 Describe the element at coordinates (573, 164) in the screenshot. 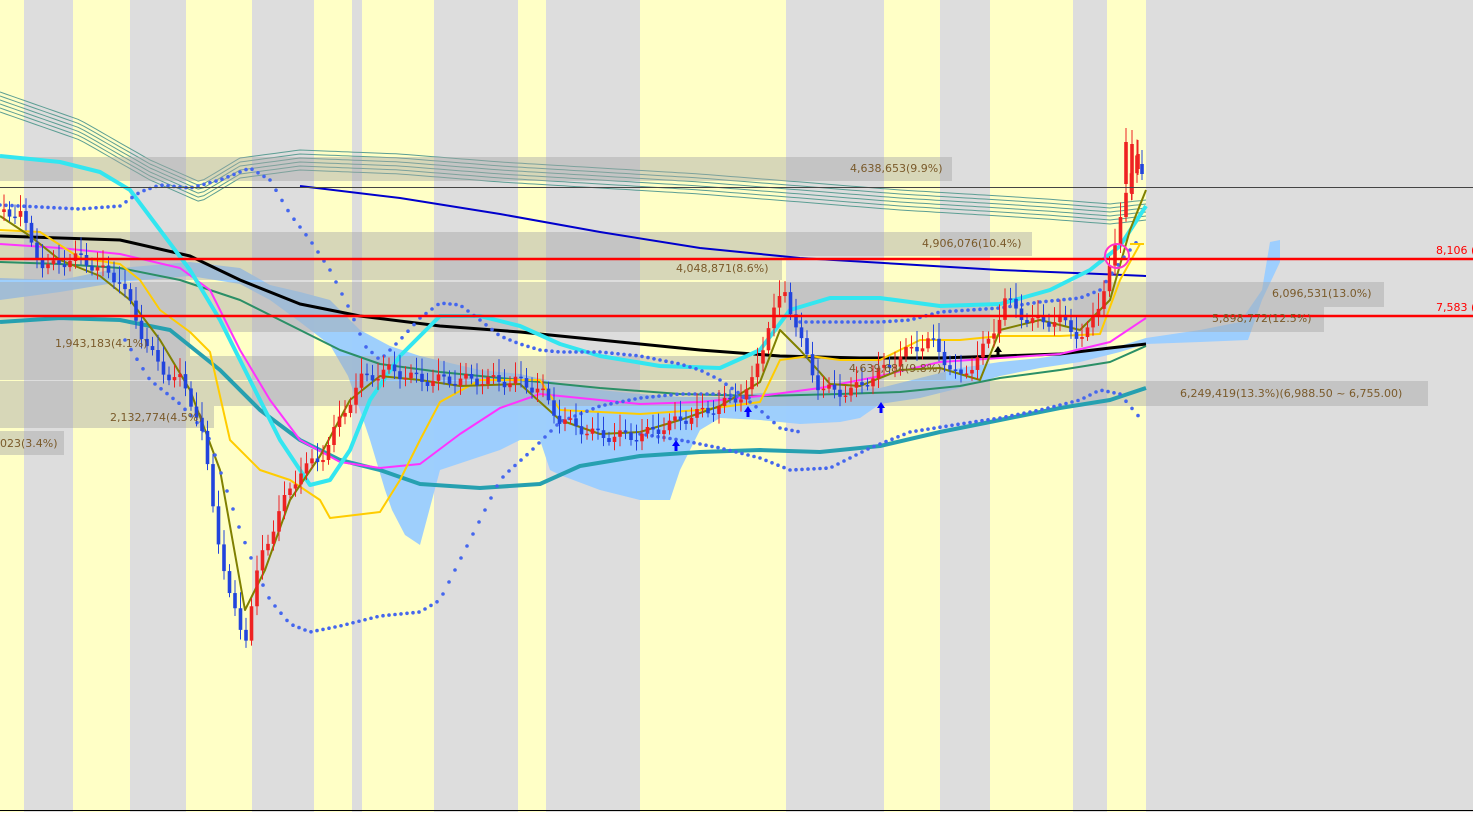

I see `envelope-ma-line` at that location.